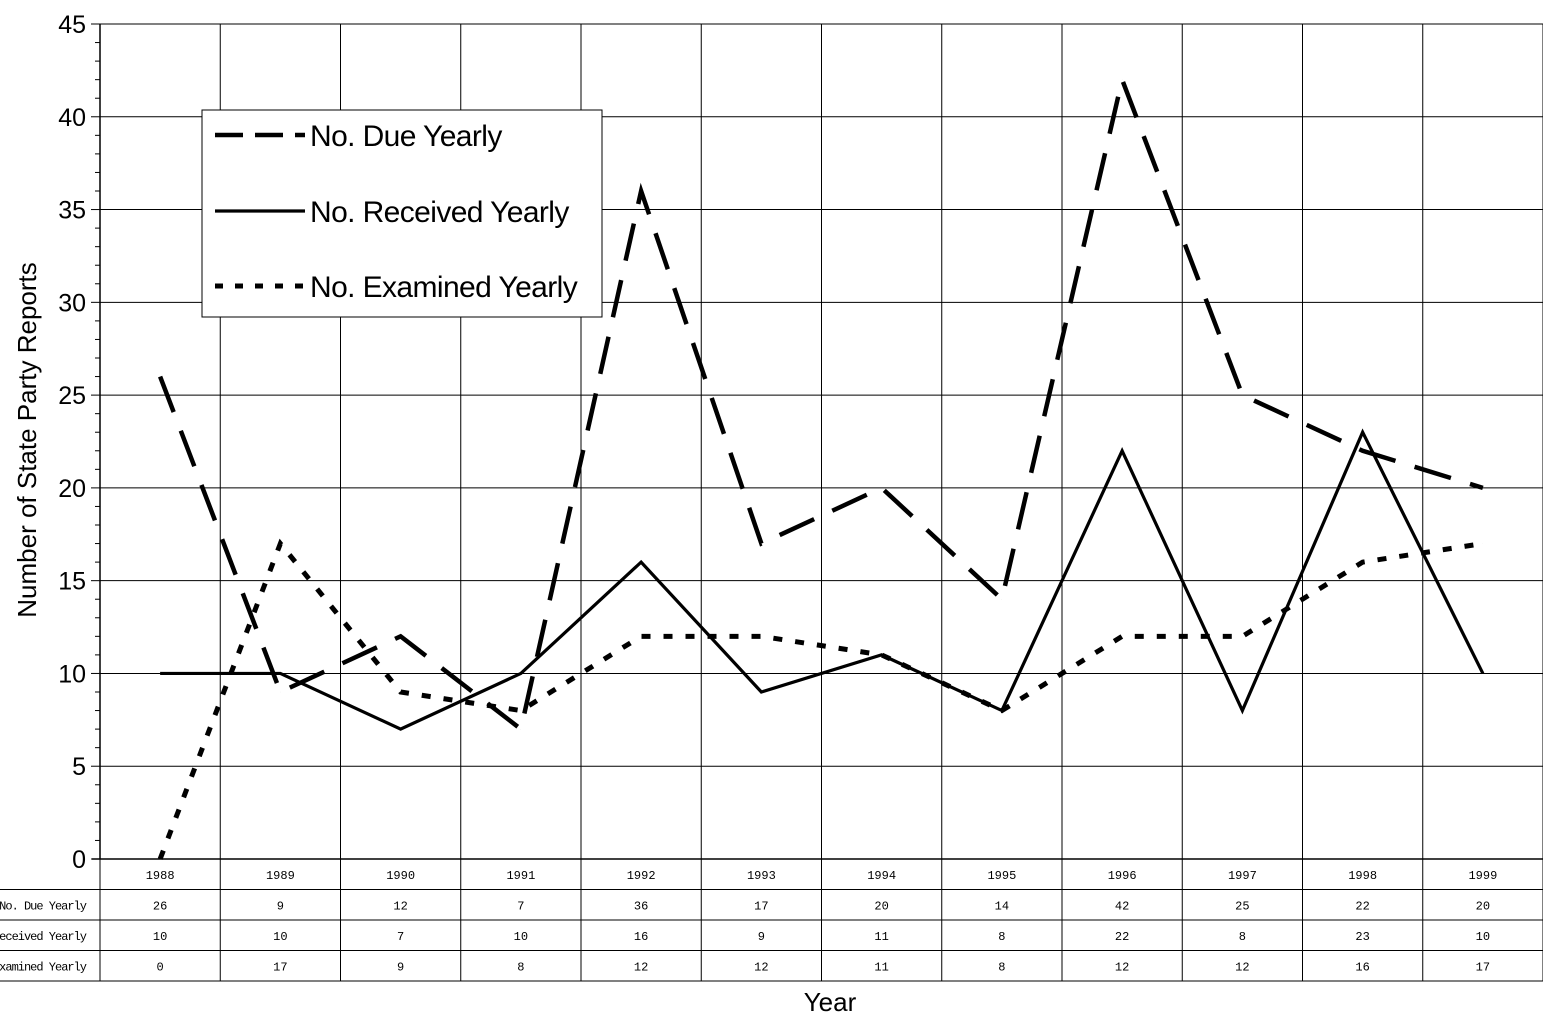  Describe the element at coordinates (27, 439) in the screenshot. I see `y-axis-title: Number of State Party Reports` at that location.